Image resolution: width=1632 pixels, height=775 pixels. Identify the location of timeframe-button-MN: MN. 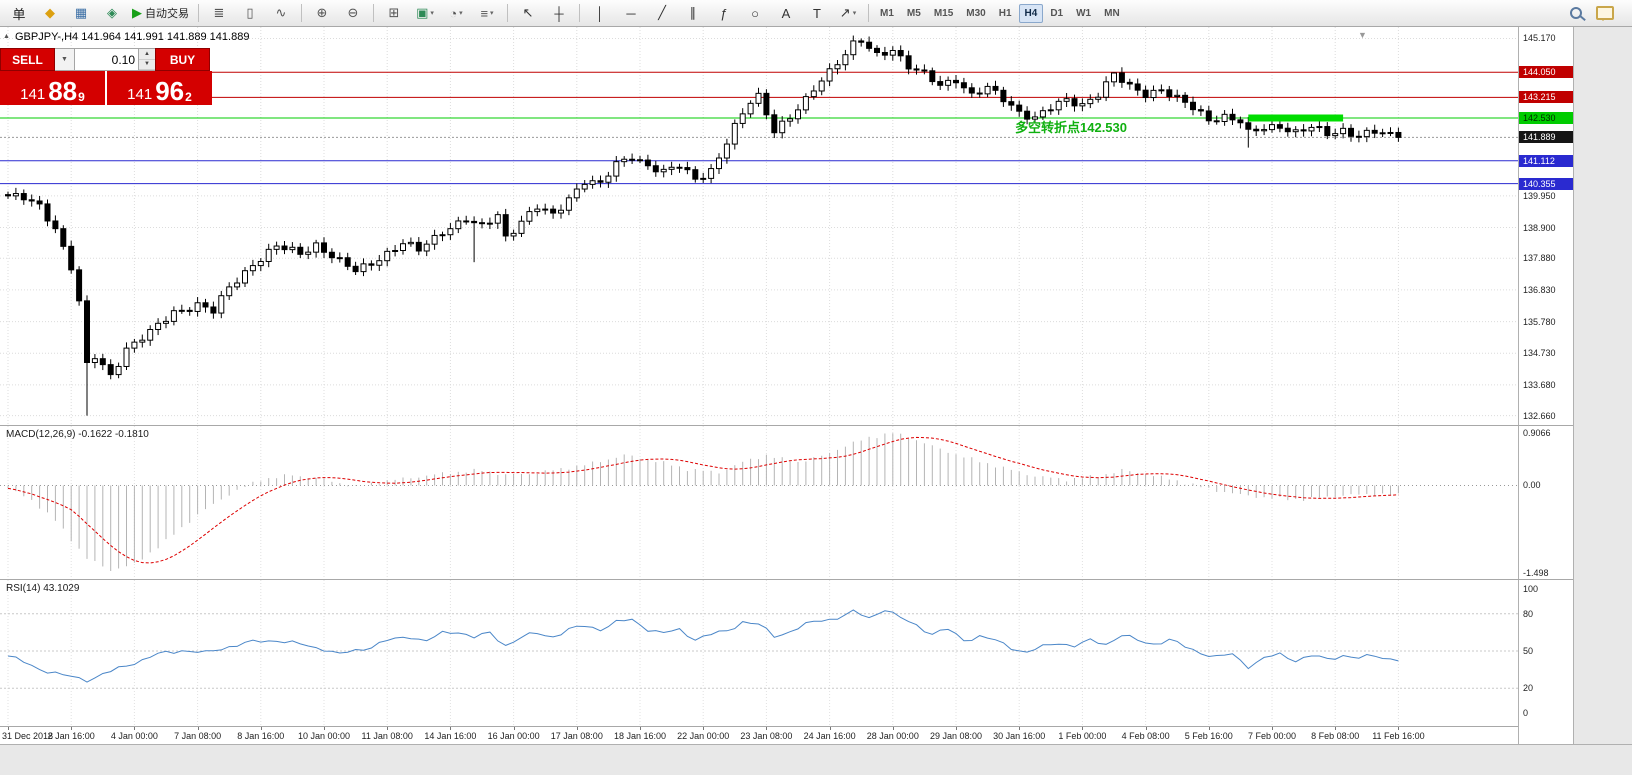
(1112, 13).